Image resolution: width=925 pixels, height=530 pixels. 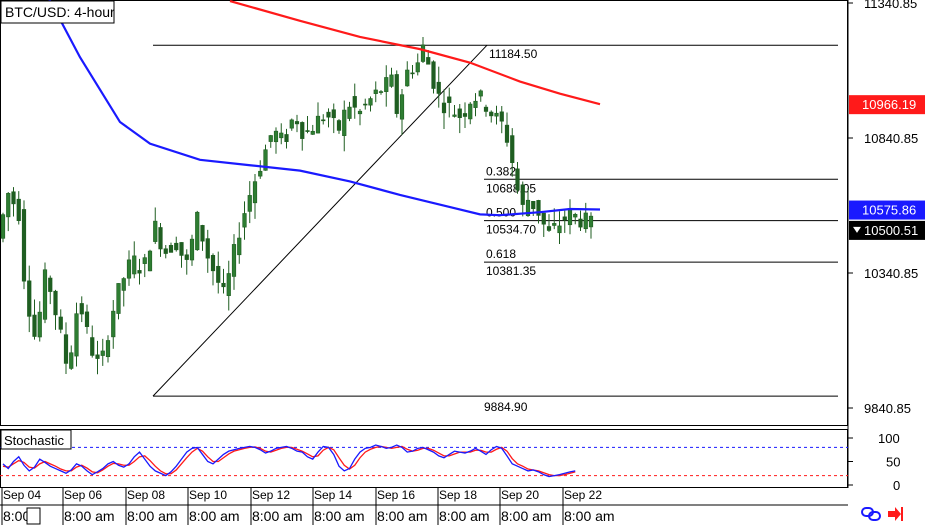 What do you see at coordinates (458, 495) in the screenshot?
I see `date-label: Sep 18` at bounding box center [458, 495].